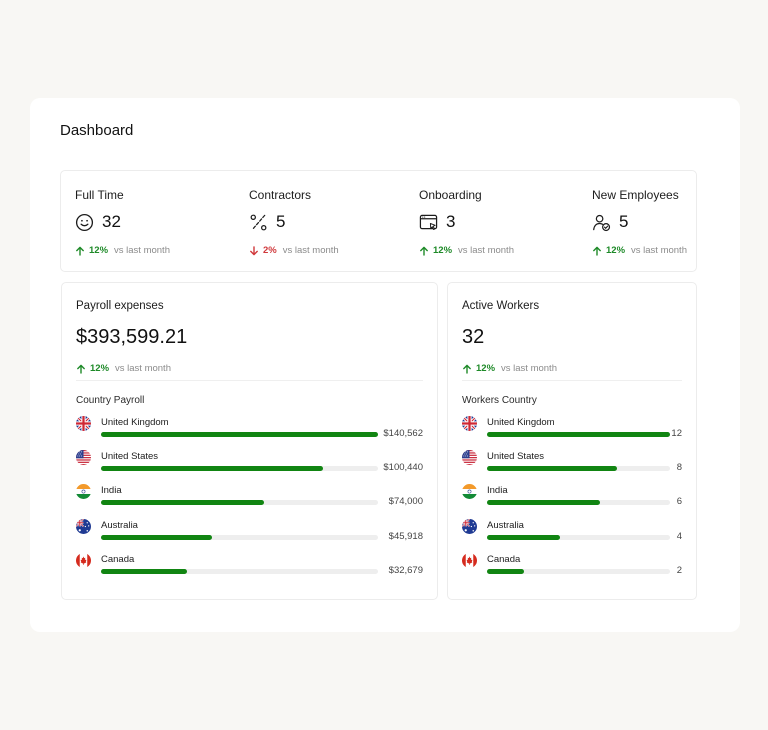  I want to click on country-amount: $140,562, so click(403, 433).